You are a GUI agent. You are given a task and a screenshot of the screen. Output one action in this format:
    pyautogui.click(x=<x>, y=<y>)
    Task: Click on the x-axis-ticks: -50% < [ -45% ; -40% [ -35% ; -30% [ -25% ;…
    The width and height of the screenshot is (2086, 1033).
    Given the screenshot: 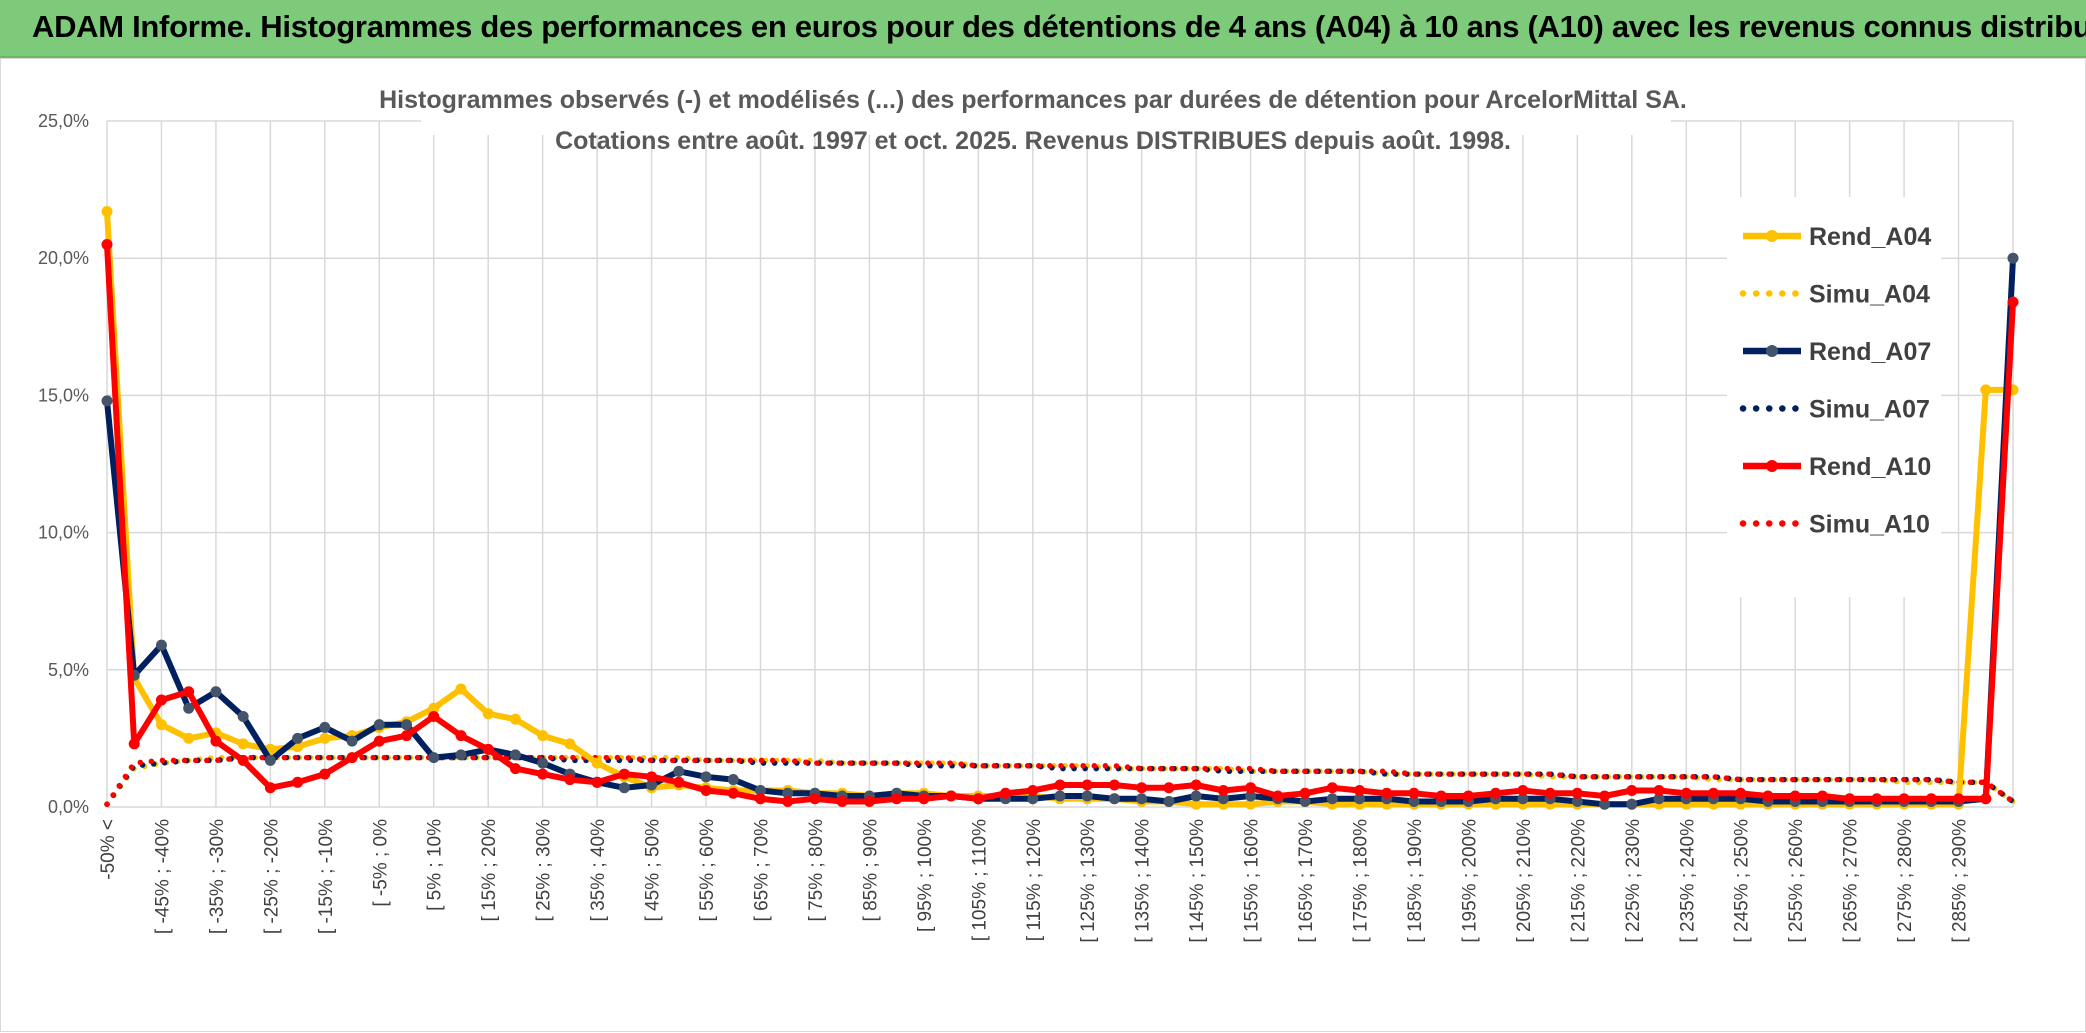 What is the action you would take?
    pyautogui.click(x=1034, y=881)
    